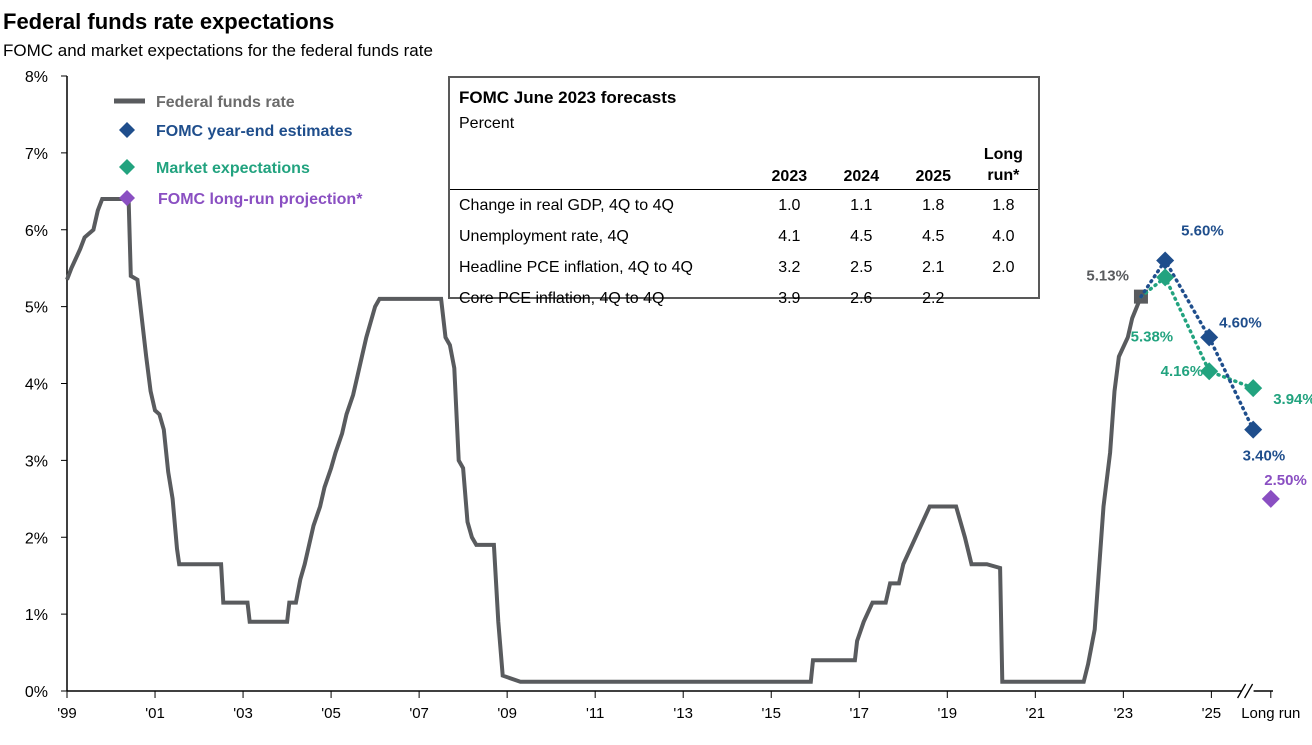 This screenshot has width=1312, height=745. What do you see at coordinates (243, 713) in the screenshot?
I see `x-tick-label: '03` at bounding box center [243, 713].